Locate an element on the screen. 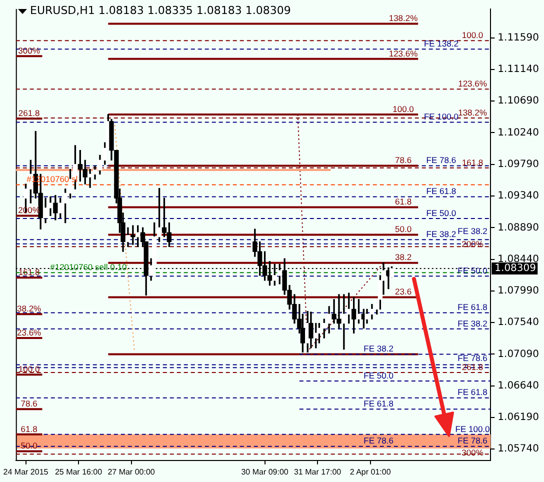 This screenshot has width=544, height=482. x-tick-label: 30 Mar 09:00 is located at coordinates (265, 471).